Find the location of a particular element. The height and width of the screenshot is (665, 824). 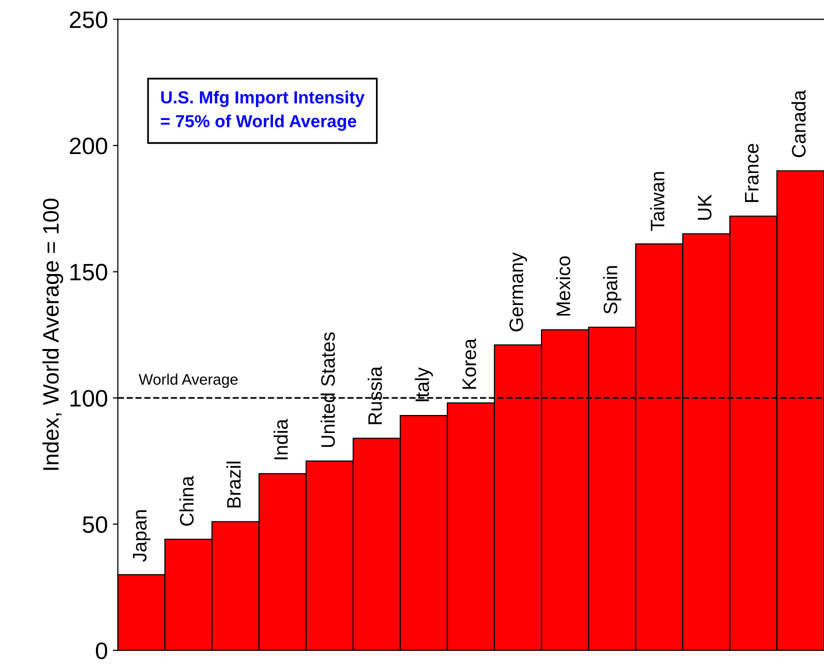

y-tick-label: 100 is located at coordinates (89, 398).